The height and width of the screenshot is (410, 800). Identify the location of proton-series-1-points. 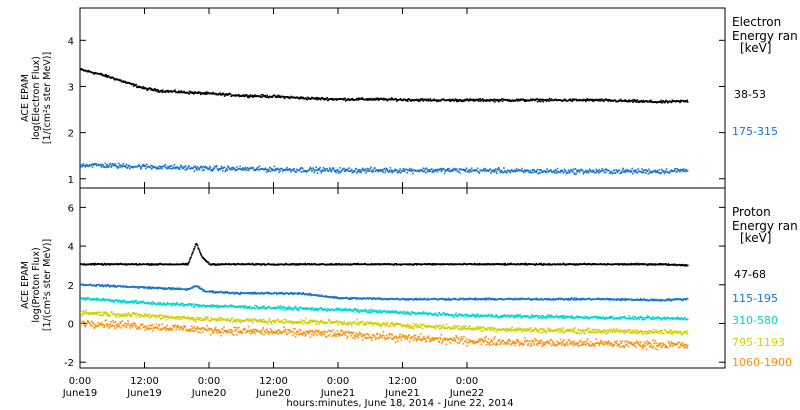
(384, 255).